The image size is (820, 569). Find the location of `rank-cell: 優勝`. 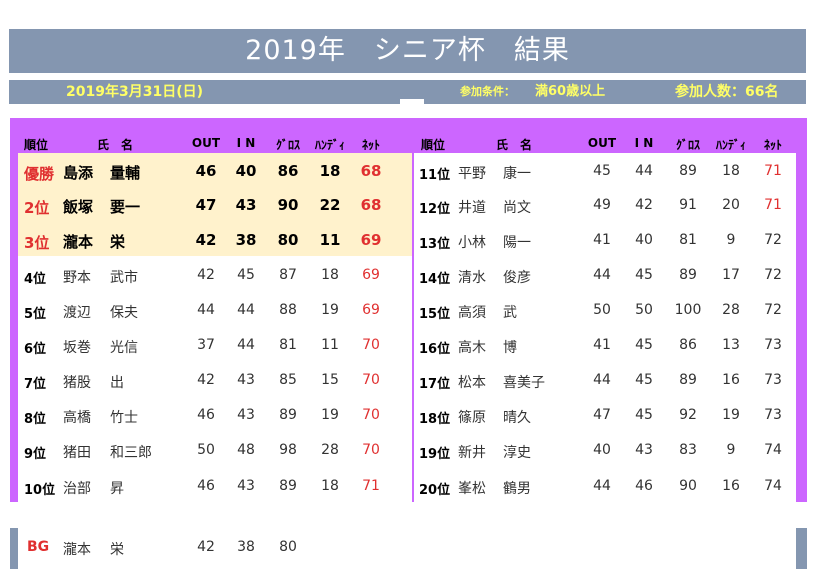

rank-cell: 優勝 is located at coordinates (39, 174).